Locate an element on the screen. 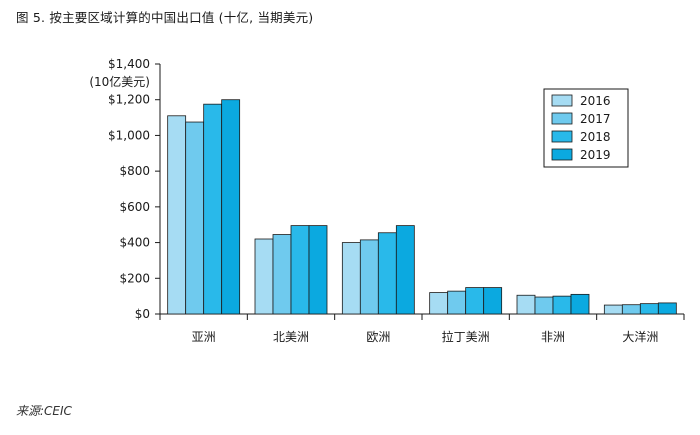 The height and width of the screenshot is (435, 700). y-tick-label: $600 is located at coordinates (134, 207).